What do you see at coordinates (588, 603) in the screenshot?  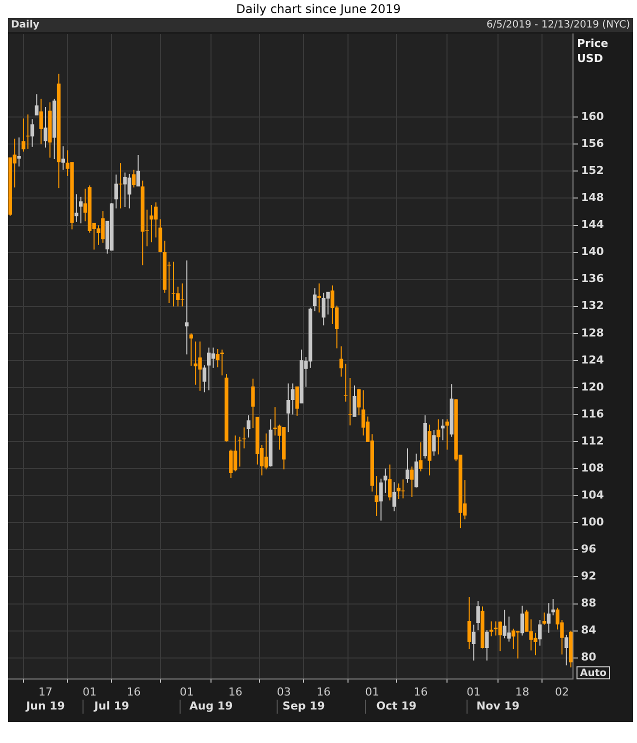 I see `y-tick-label: 88` at bounding box center [588, 603].